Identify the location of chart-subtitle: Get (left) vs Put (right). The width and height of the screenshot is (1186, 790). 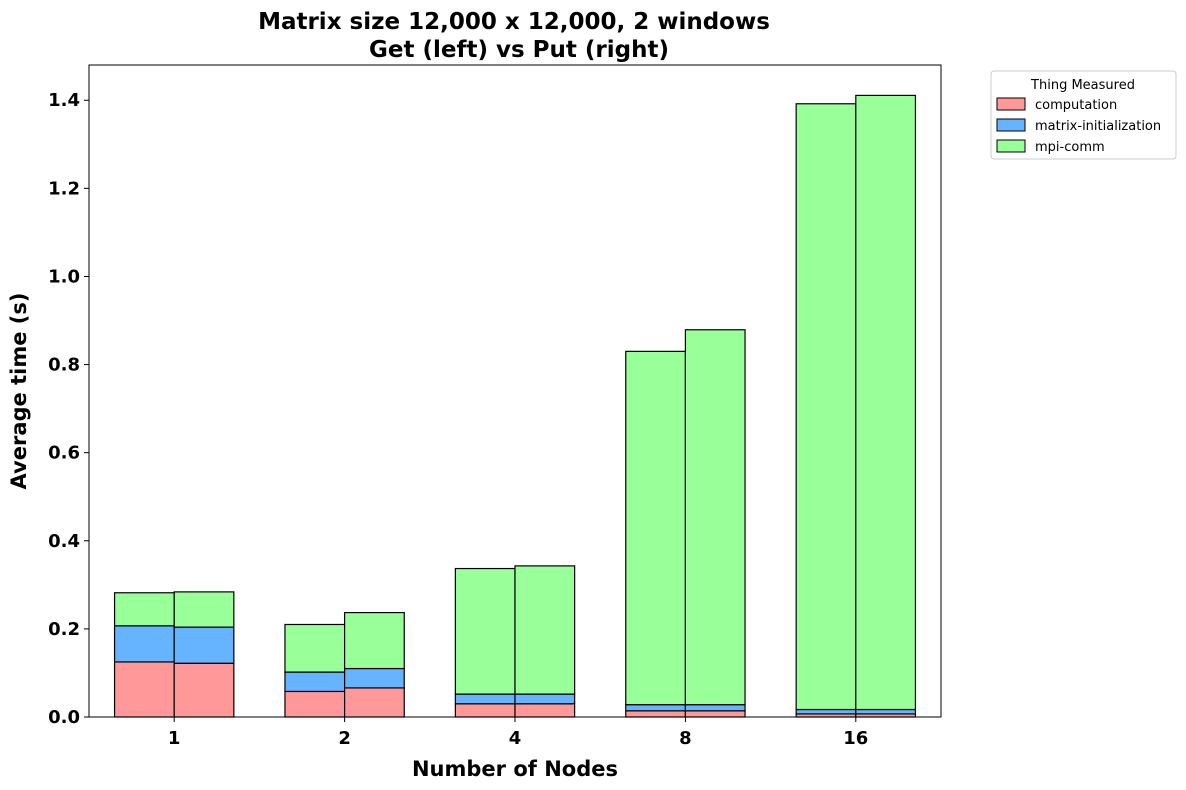
(519, 50).